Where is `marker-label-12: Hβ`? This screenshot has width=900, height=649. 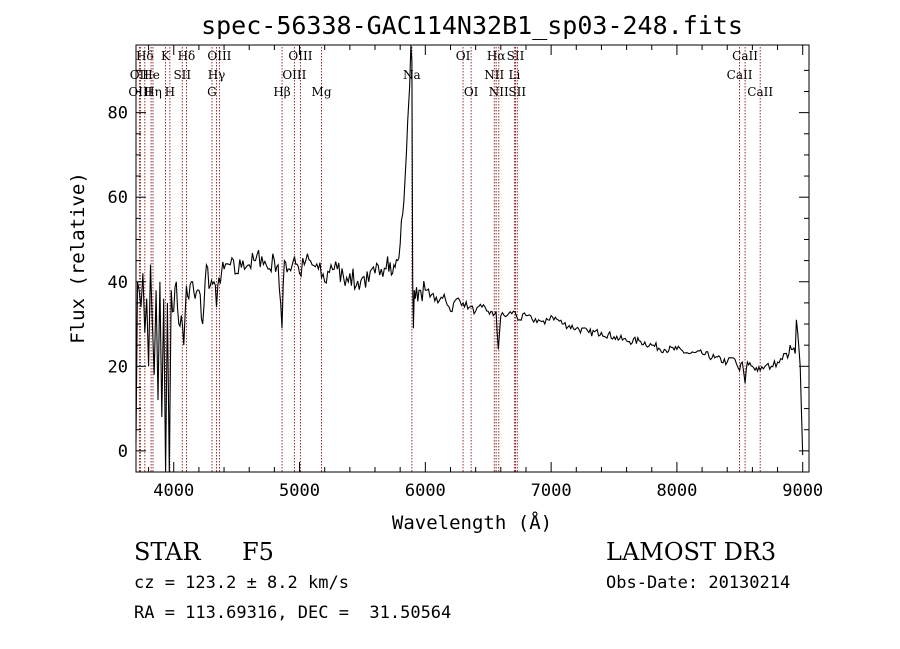
marker-label-12: Hβ is located at coordinates (281, 92).